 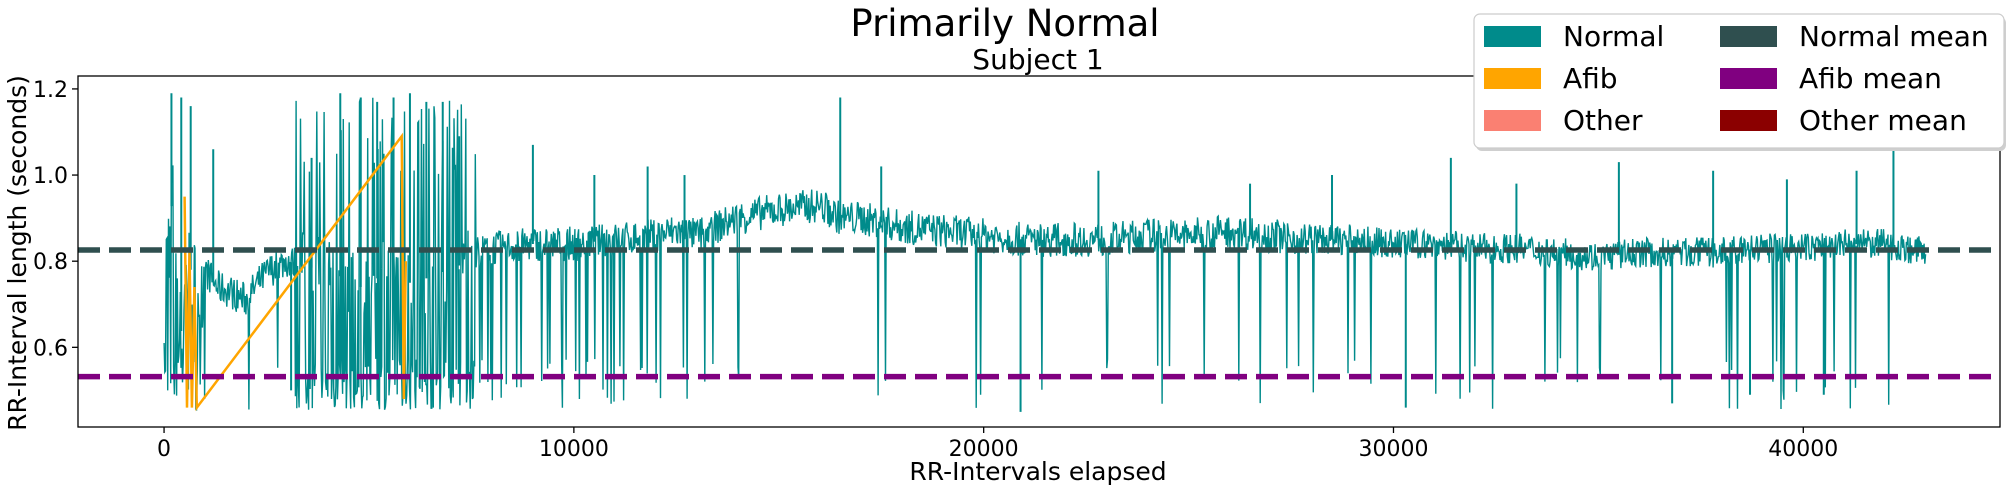 What do you see at coordinates (574, 449) in the screenshot?
I see `x-tick-label: 10000` at bounding box center [574, 449].